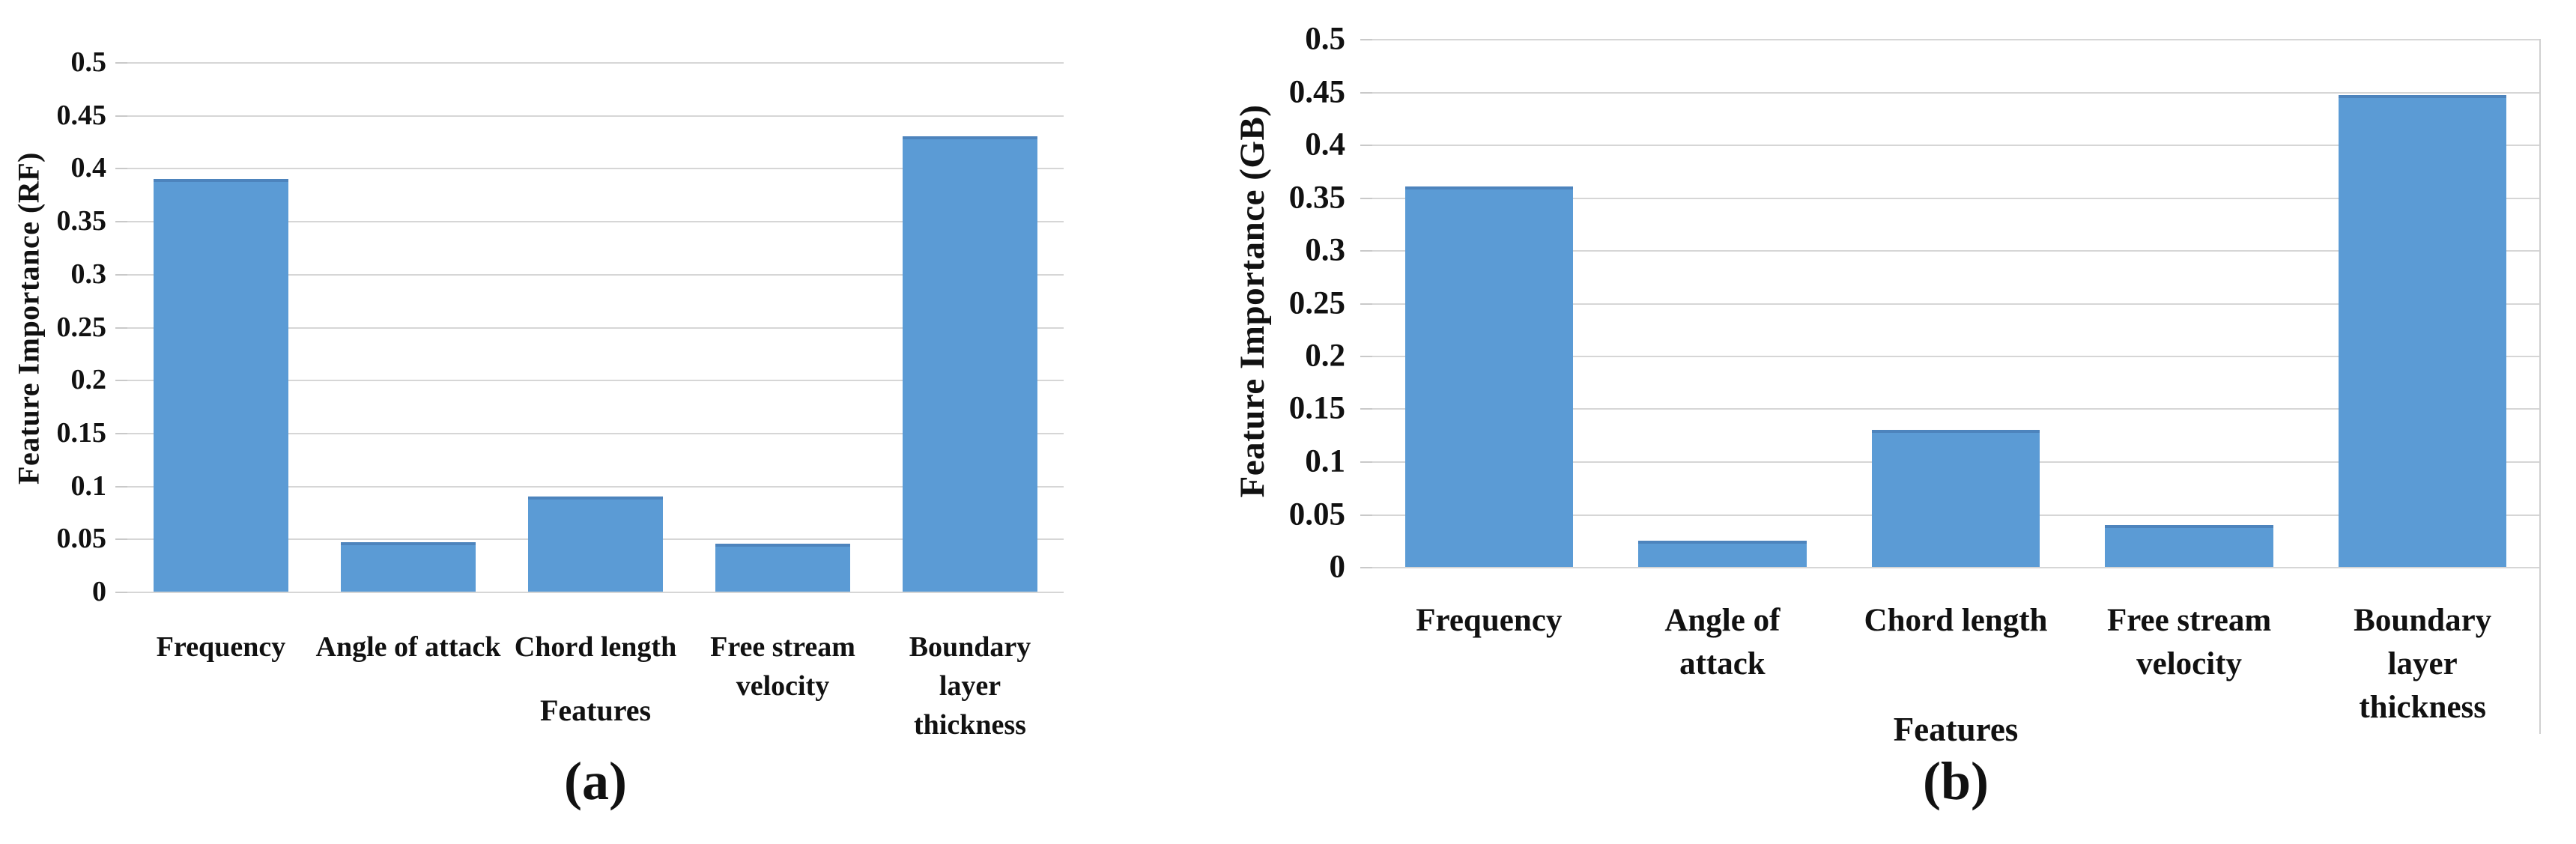 This screenshot has height=844, width=2576. Describe the element at coordinates (595, 781) in the screenshot. I see `panel-caption: (a)` at that location.